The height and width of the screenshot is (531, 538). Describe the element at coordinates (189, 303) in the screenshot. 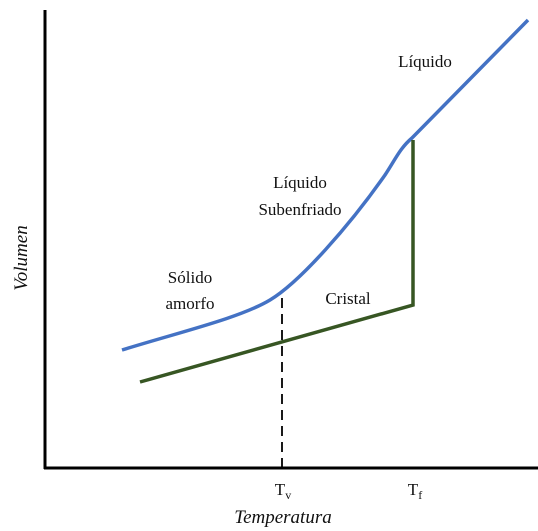

I see `amorphous-label: amorfo` at that location.